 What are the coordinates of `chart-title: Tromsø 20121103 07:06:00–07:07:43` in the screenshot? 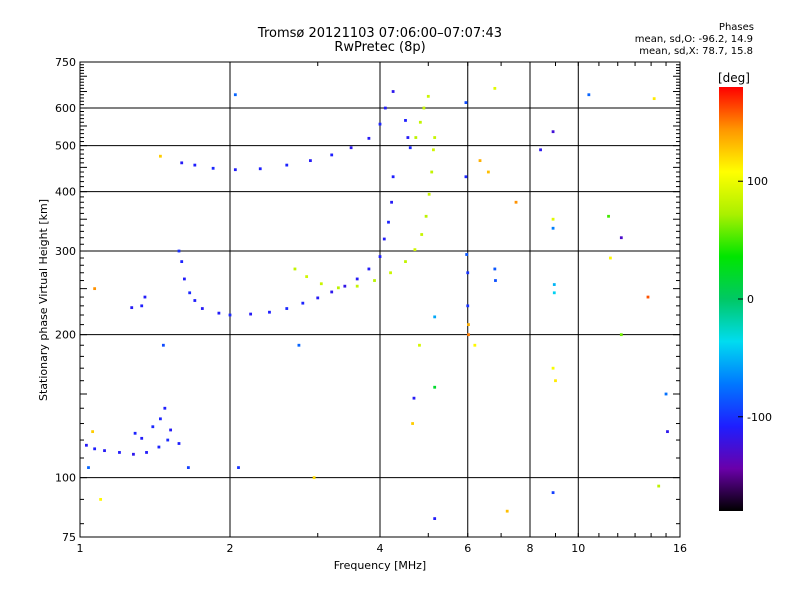 It's located at (380, 33).